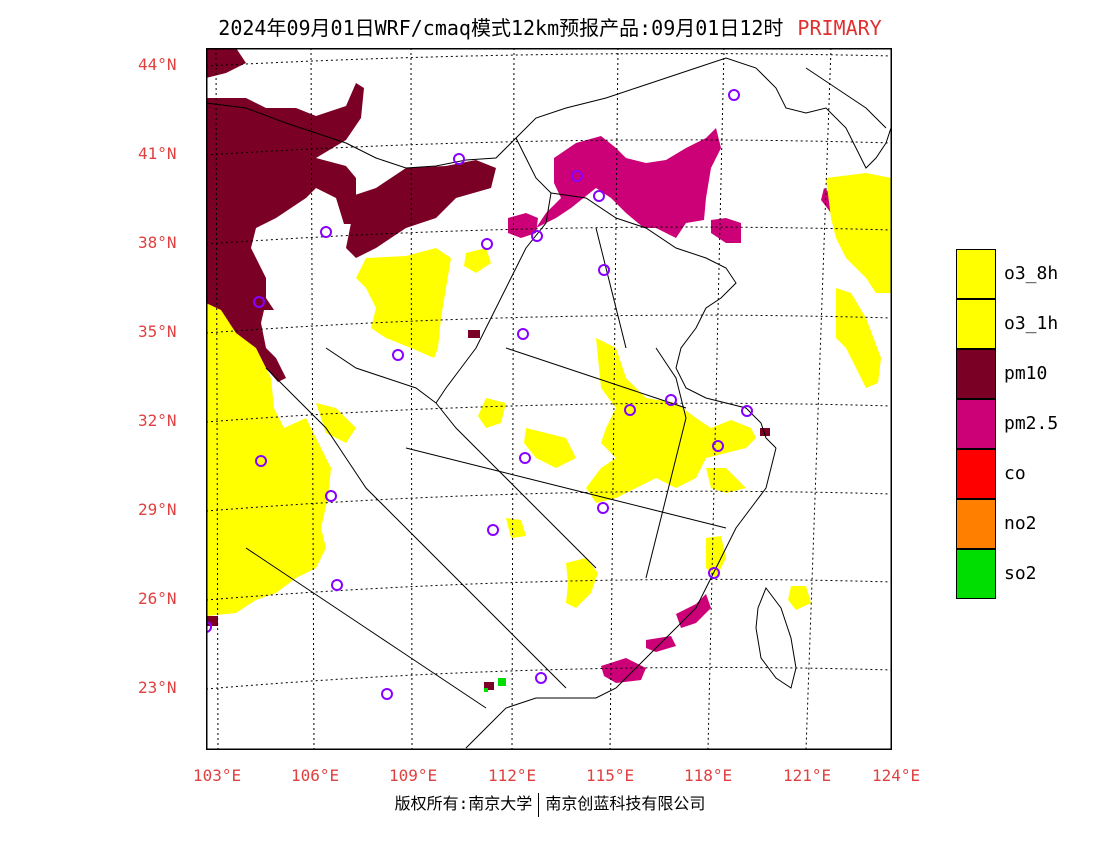 The height and width of the screenshot is (850, 1100). Describe the element at coordinates (413, 775) in the screenshot. I see `lon-label-109: 109°E` at that location.